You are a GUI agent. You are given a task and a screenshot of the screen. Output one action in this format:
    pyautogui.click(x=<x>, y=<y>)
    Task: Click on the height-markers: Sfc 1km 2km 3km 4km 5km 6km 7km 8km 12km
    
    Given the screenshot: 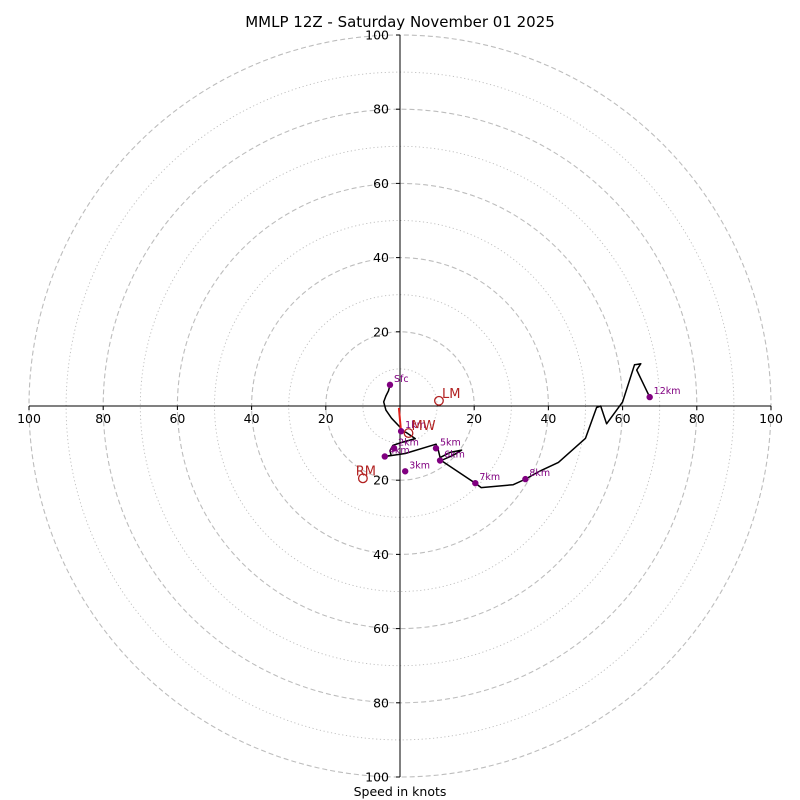 What is the action you would take?
    pyautogui.click(x=531, y=430)
    